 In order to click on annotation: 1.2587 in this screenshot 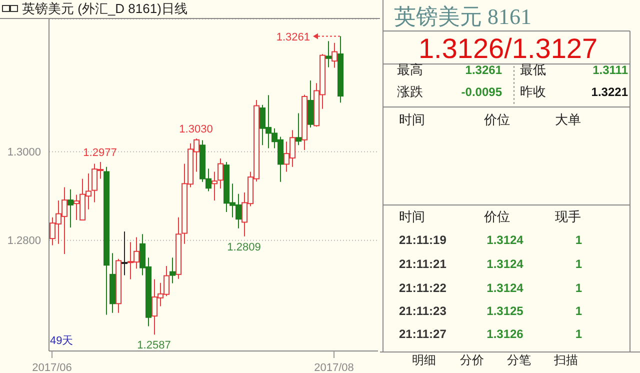, I will do `click(154, 346)`.